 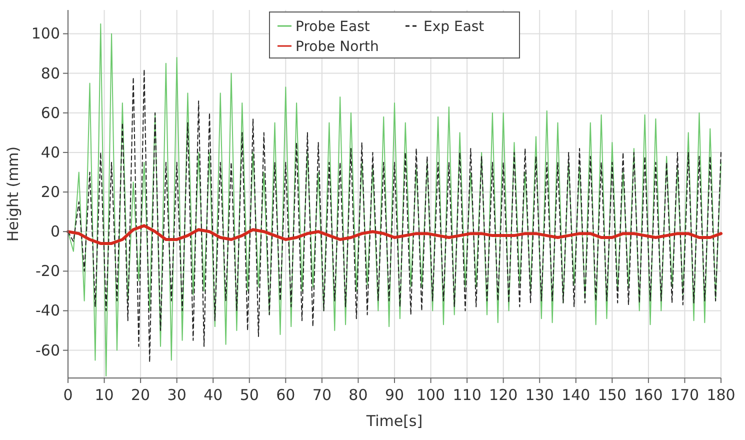 I want to click on y-axis-title: Height (mm), so click(x=13, y=194).